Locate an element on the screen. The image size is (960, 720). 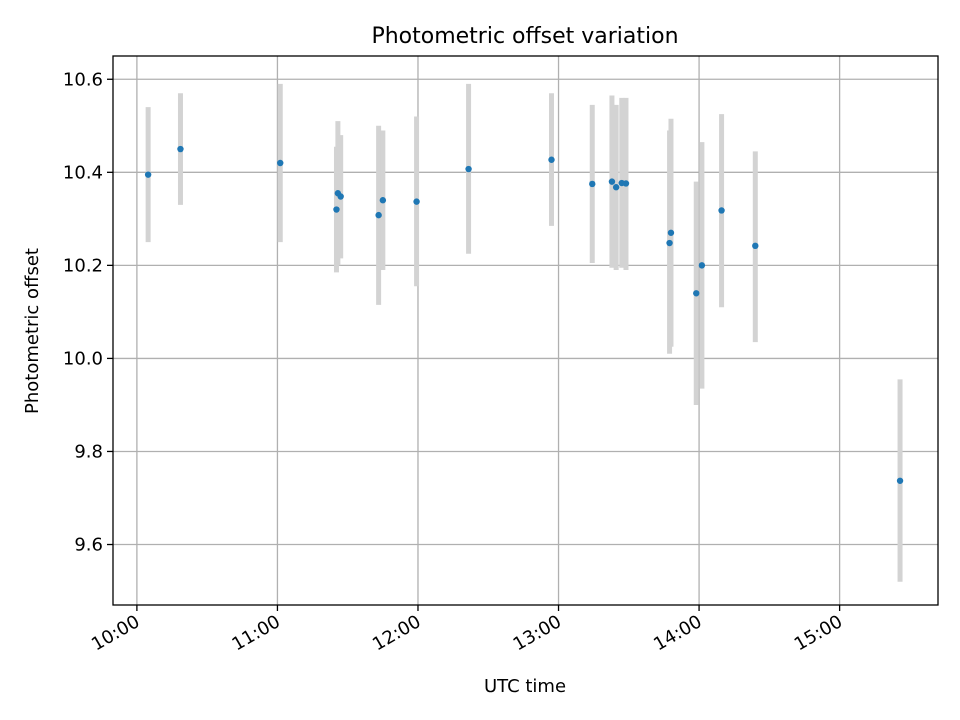
y-tick-label: 10.4 is located at coordinates (83, 172).